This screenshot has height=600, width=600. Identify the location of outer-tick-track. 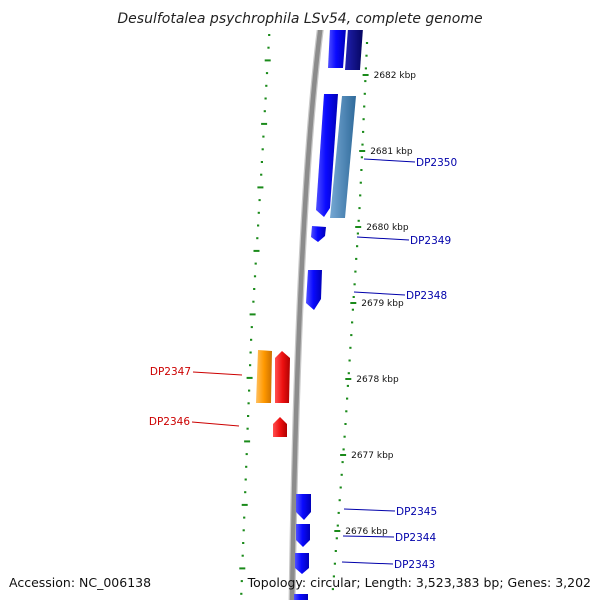
(255, 314).